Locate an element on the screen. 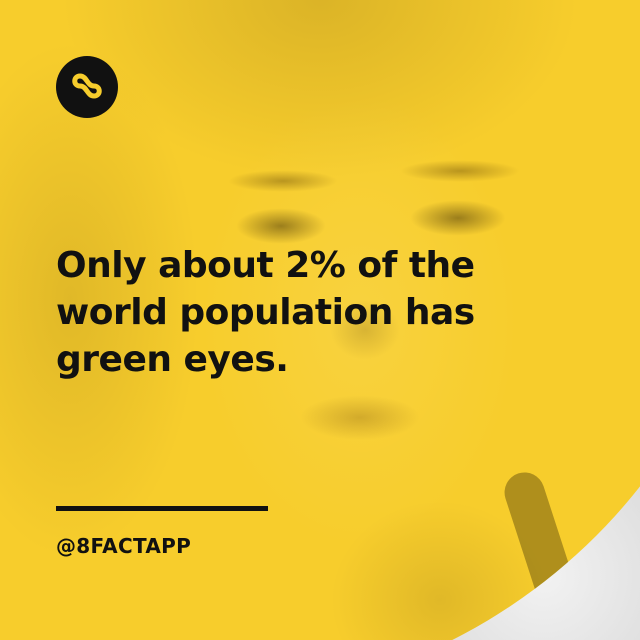  brand-handle: @8FACTAPP is located at coordinates (124, 546).